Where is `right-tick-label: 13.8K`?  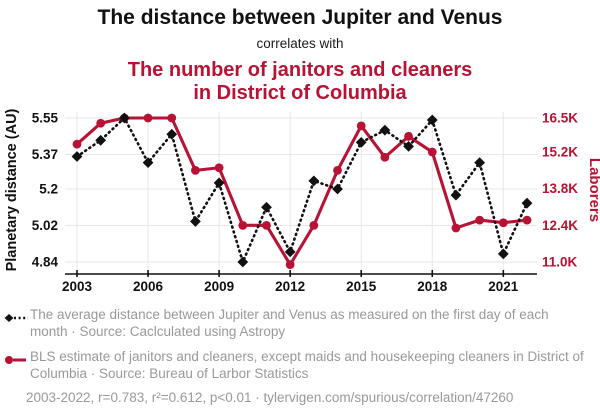 right-tick-label: 13.8K is located at coordinates (560, 188).